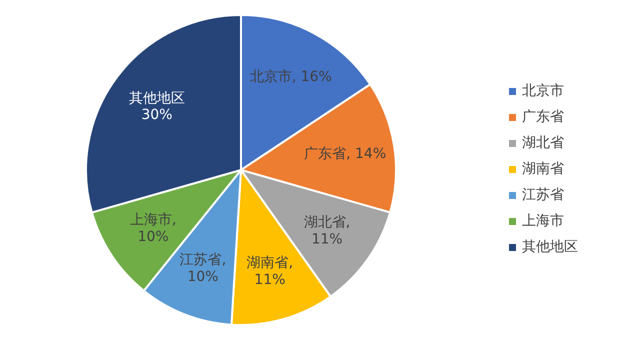 The width and height of the screenshot is (618, 339). Describe the element at coordinates (543, 221) in the screenshot. I see `legend-label: 上海市` at that location.